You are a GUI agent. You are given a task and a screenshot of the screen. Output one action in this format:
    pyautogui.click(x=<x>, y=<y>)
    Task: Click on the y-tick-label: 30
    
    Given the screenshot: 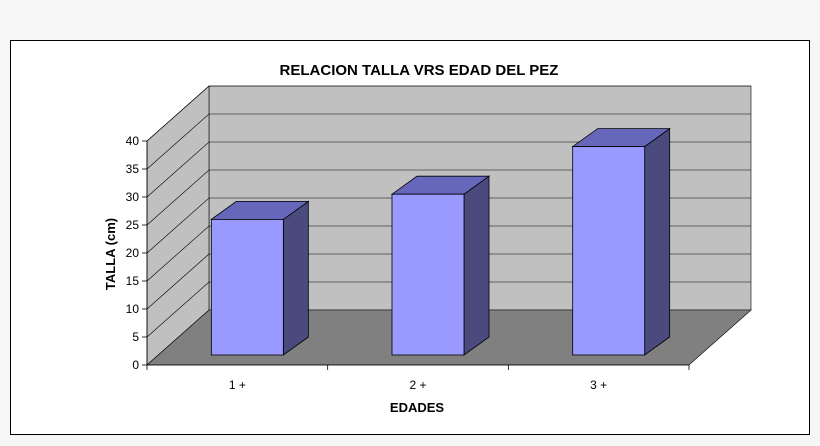 What is the action you would take?
    pyautogui.click(x=133, y=197)
    